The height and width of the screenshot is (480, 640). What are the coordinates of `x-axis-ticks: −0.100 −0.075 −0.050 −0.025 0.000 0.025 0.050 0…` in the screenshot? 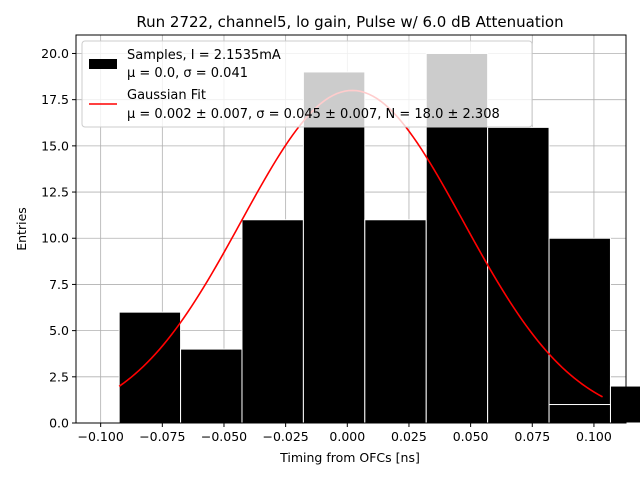 It's located at (345, 433).